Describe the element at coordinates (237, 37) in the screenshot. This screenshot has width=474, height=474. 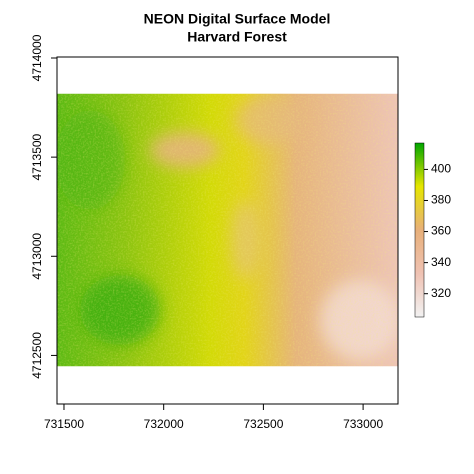
I see `chart-subtitle: Harvard Forest` at that location.